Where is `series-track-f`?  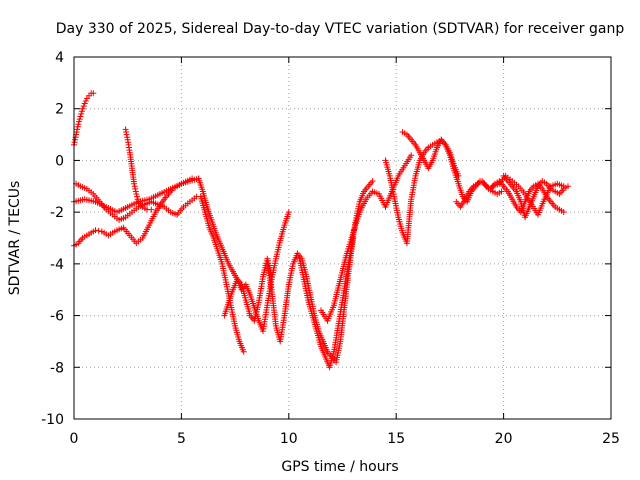
series-track-f is located at coordinates (243, 255).